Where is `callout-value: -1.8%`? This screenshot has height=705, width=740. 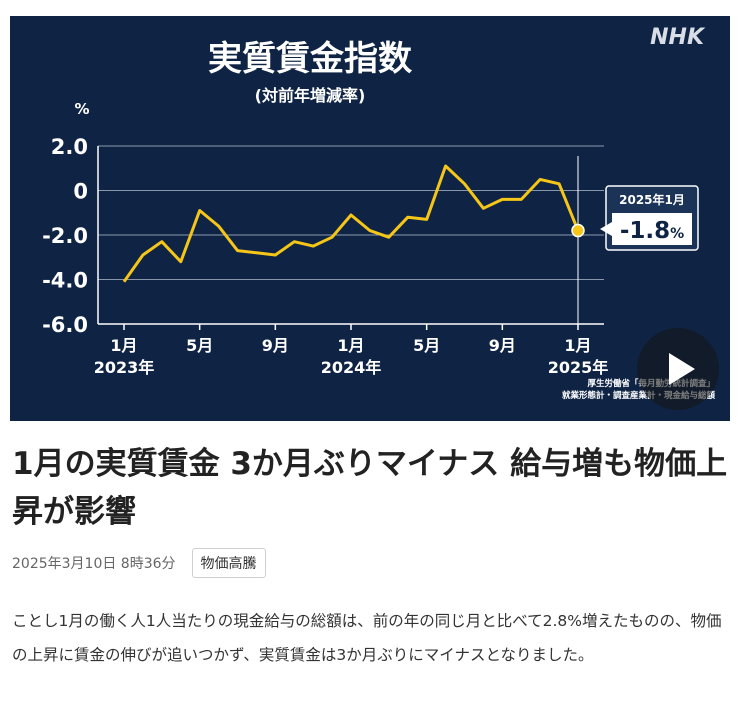
callout-value: -1.8% is located at coordinates (652, 231).